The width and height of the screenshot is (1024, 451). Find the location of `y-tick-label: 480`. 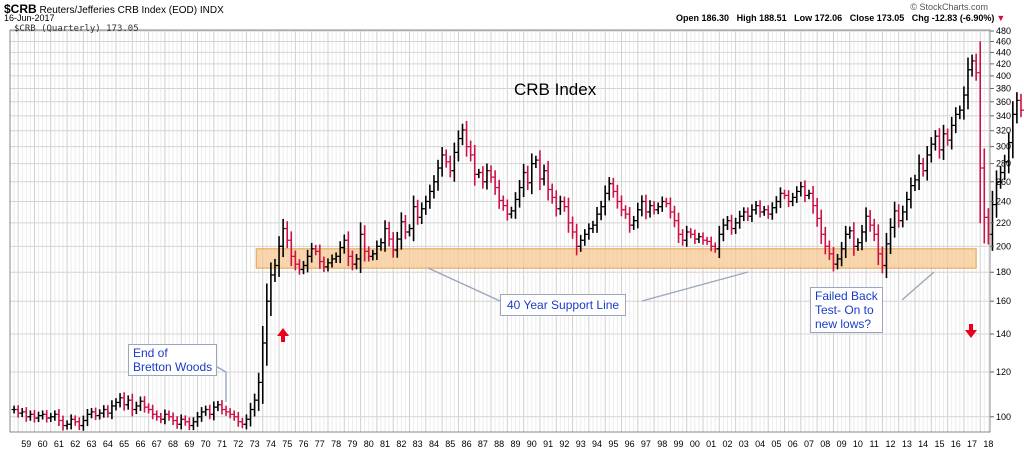

y-tick-label: 480 is located at coordinates (1003, 31).